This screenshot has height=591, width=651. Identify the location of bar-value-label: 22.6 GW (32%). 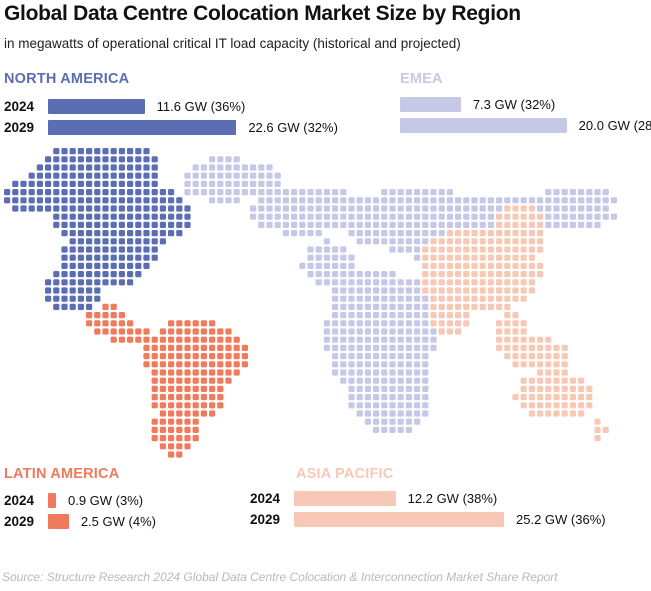
(293, 127).